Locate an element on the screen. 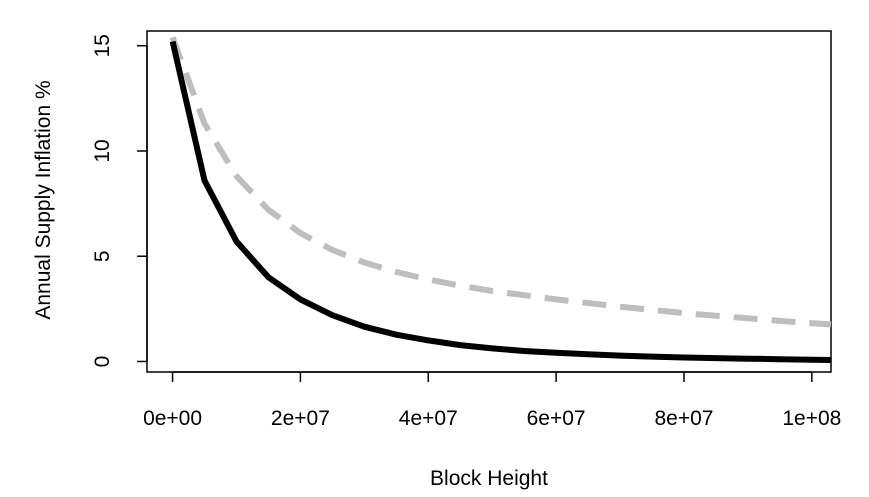 The height and width of the screenshot is (497, 869). x-axis-label: Block Height is located at coordinates (489, 478).